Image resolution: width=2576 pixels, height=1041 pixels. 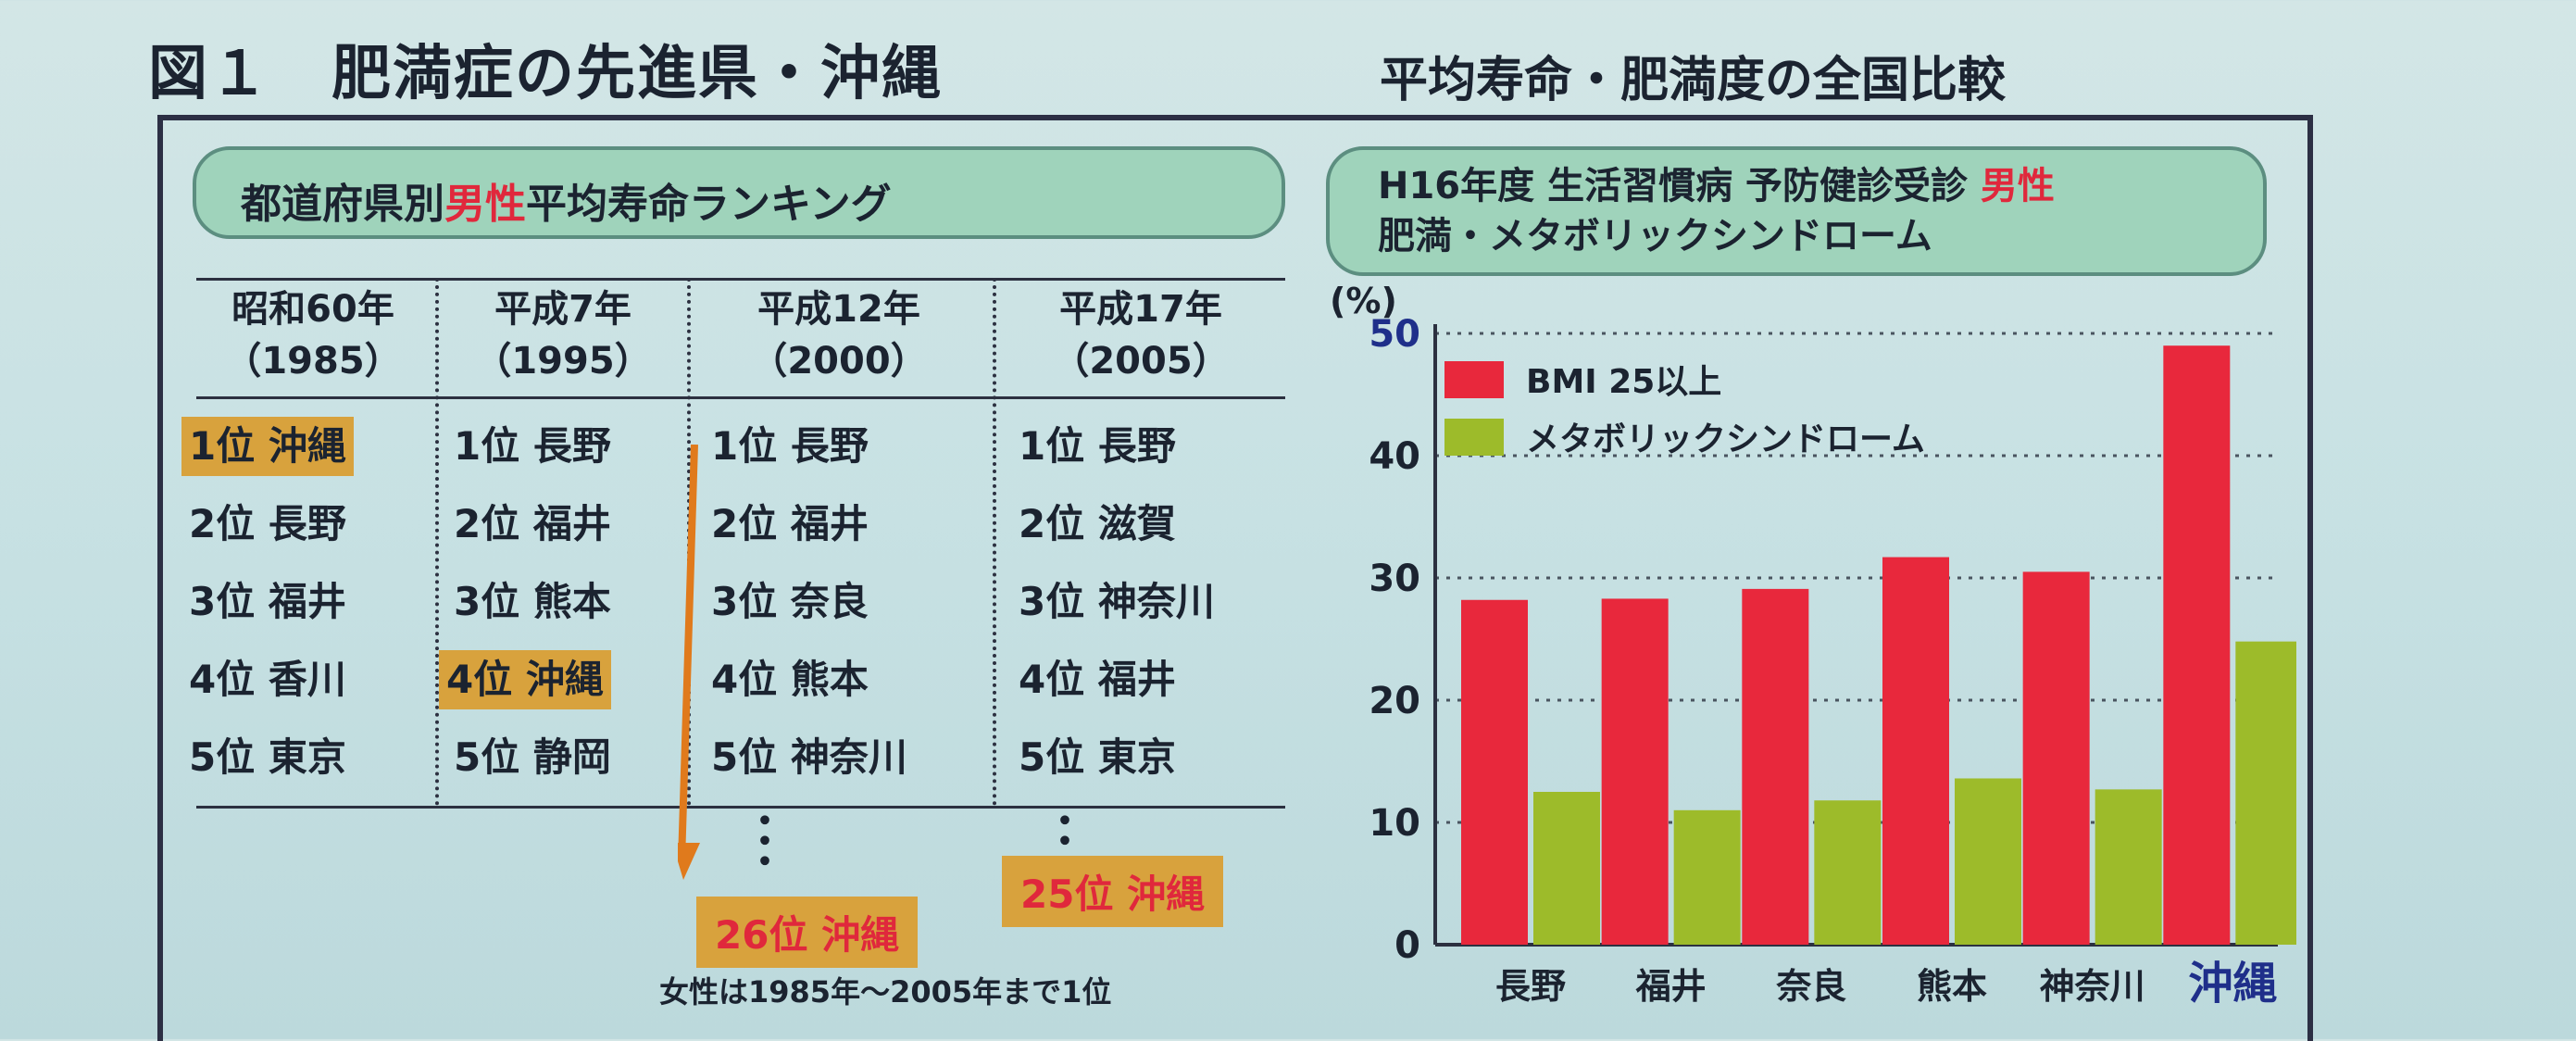 What do you see at coordinates (790, 446) in the screenshot?
I see `ranking-cell-2000-1: 1位 長野` at bounding box center [790, 446].